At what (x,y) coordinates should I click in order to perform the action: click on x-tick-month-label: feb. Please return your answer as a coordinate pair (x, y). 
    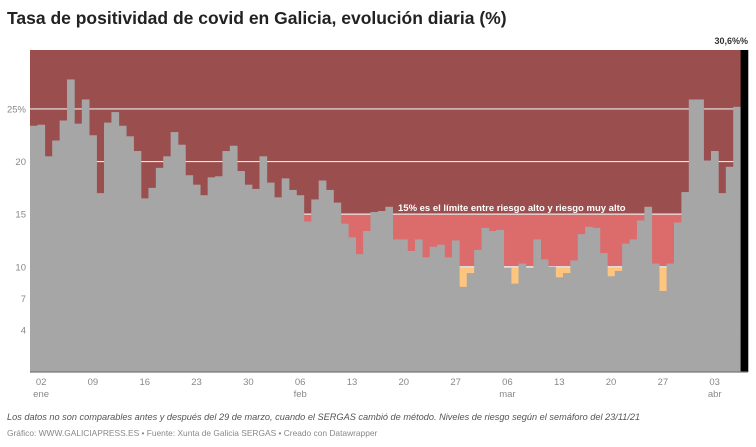
    Looking at the image, I should click on (300, 394).